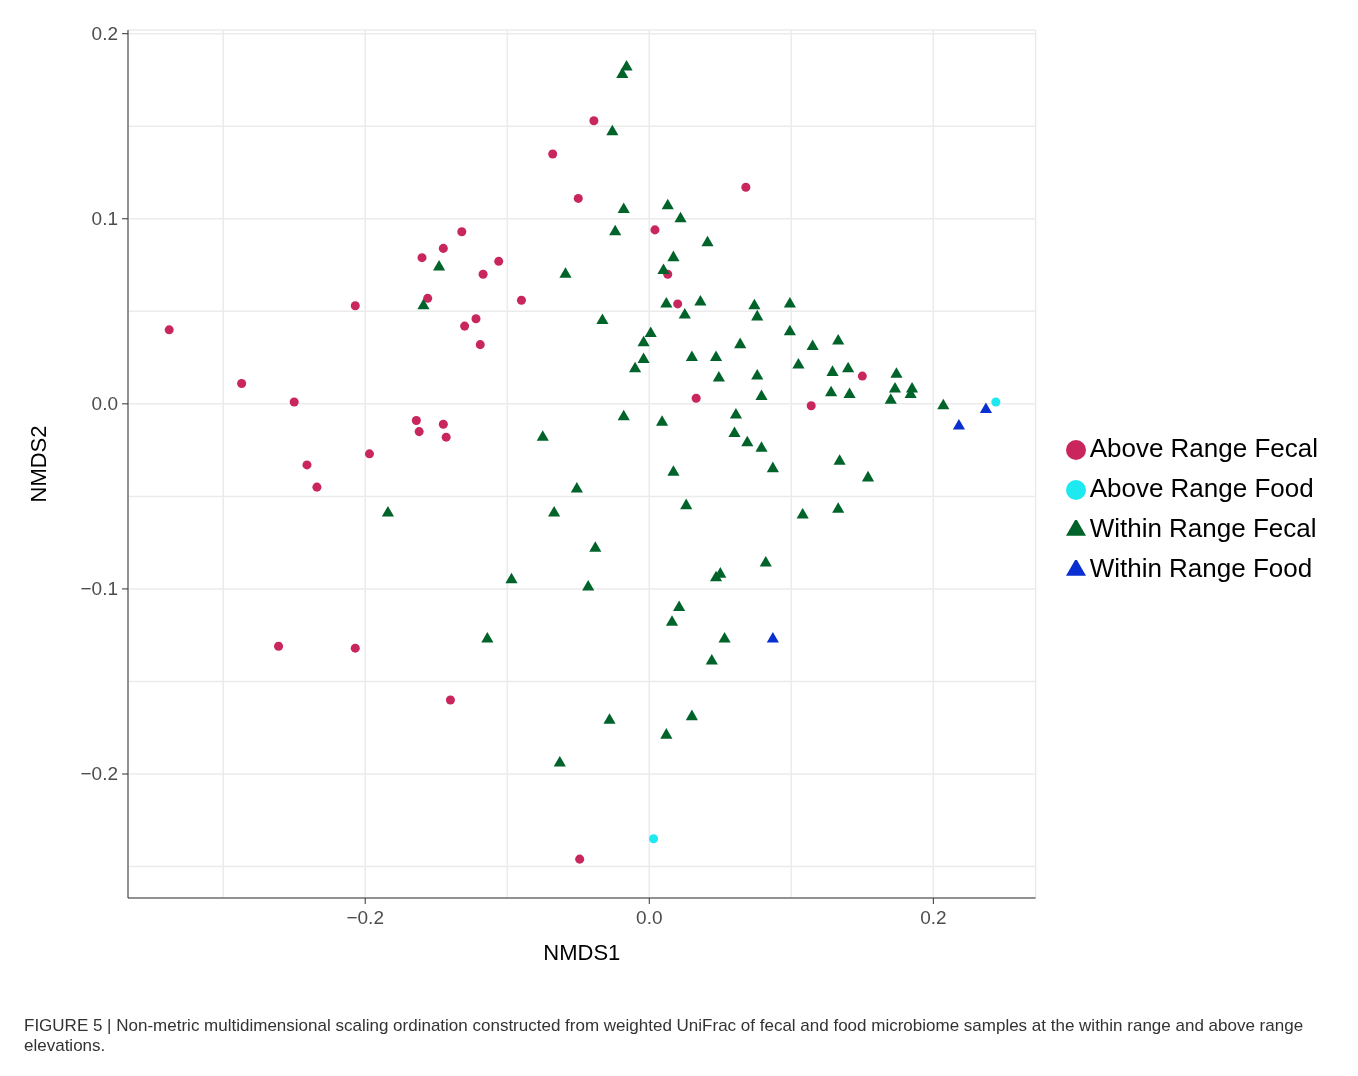 Image resolution: width=1358 pixels, height=1076 pixels. I want to click on legend-label: Above Range Fecal, so click(1203, 448).